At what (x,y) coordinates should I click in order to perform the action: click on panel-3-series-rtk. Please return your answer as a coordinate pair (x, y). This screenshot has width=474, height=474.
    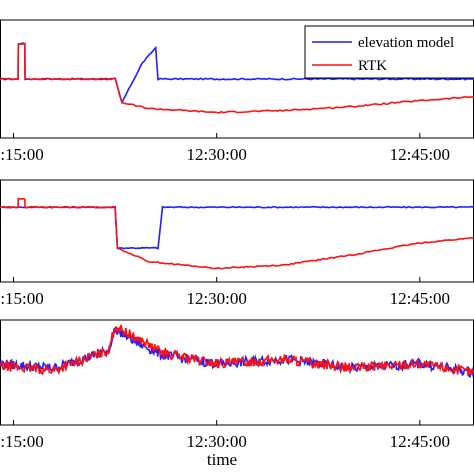
    Looking at the image, I should click on (237, 350).